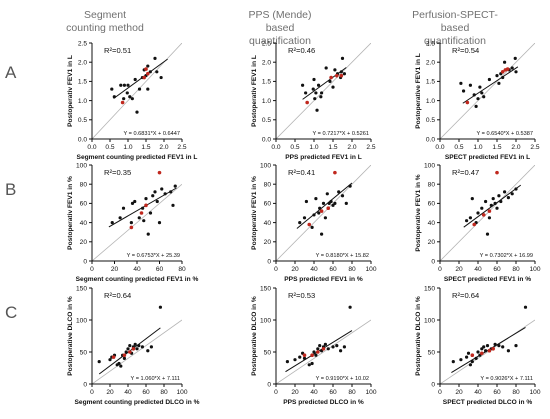 The height and width of the screenshot is (419, 550). What do you see at coordinates (181, 147) in the screenshot?
I see `x-tick-label: 2.5` at bounding box center [181, 147].